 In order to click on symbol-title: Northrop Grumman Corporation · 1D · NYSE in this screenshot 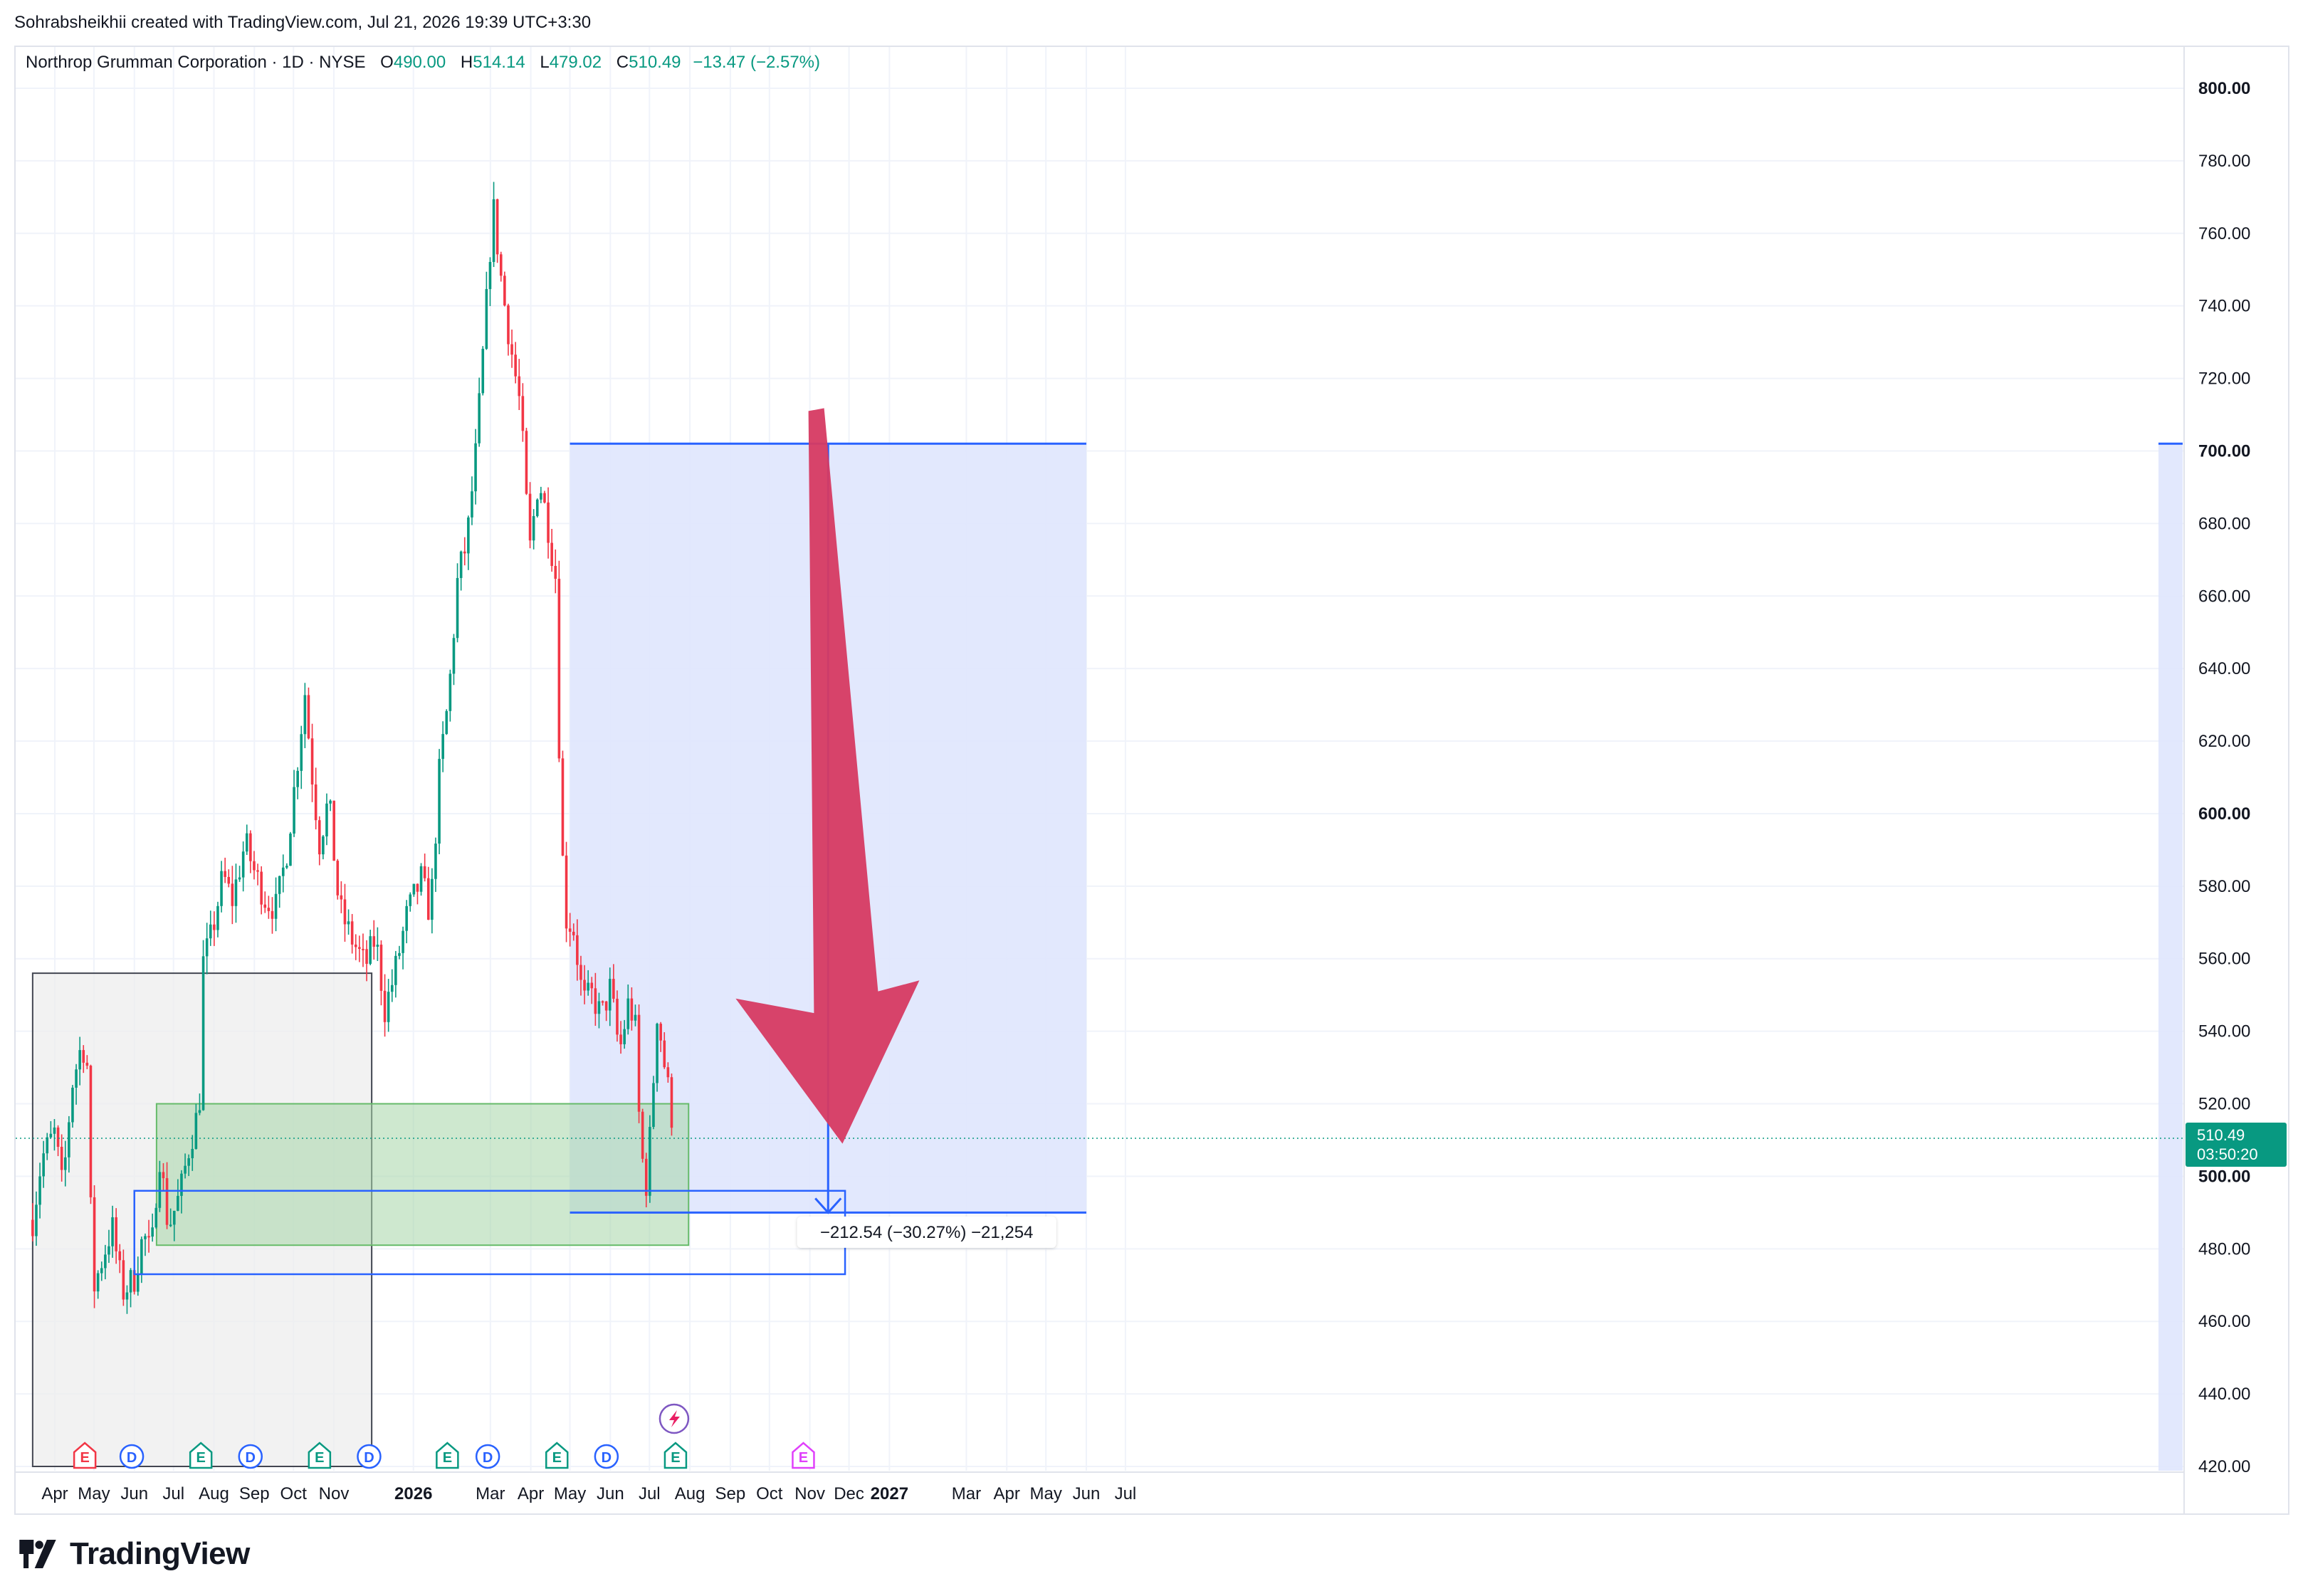, I will do `click(196, 62)`.